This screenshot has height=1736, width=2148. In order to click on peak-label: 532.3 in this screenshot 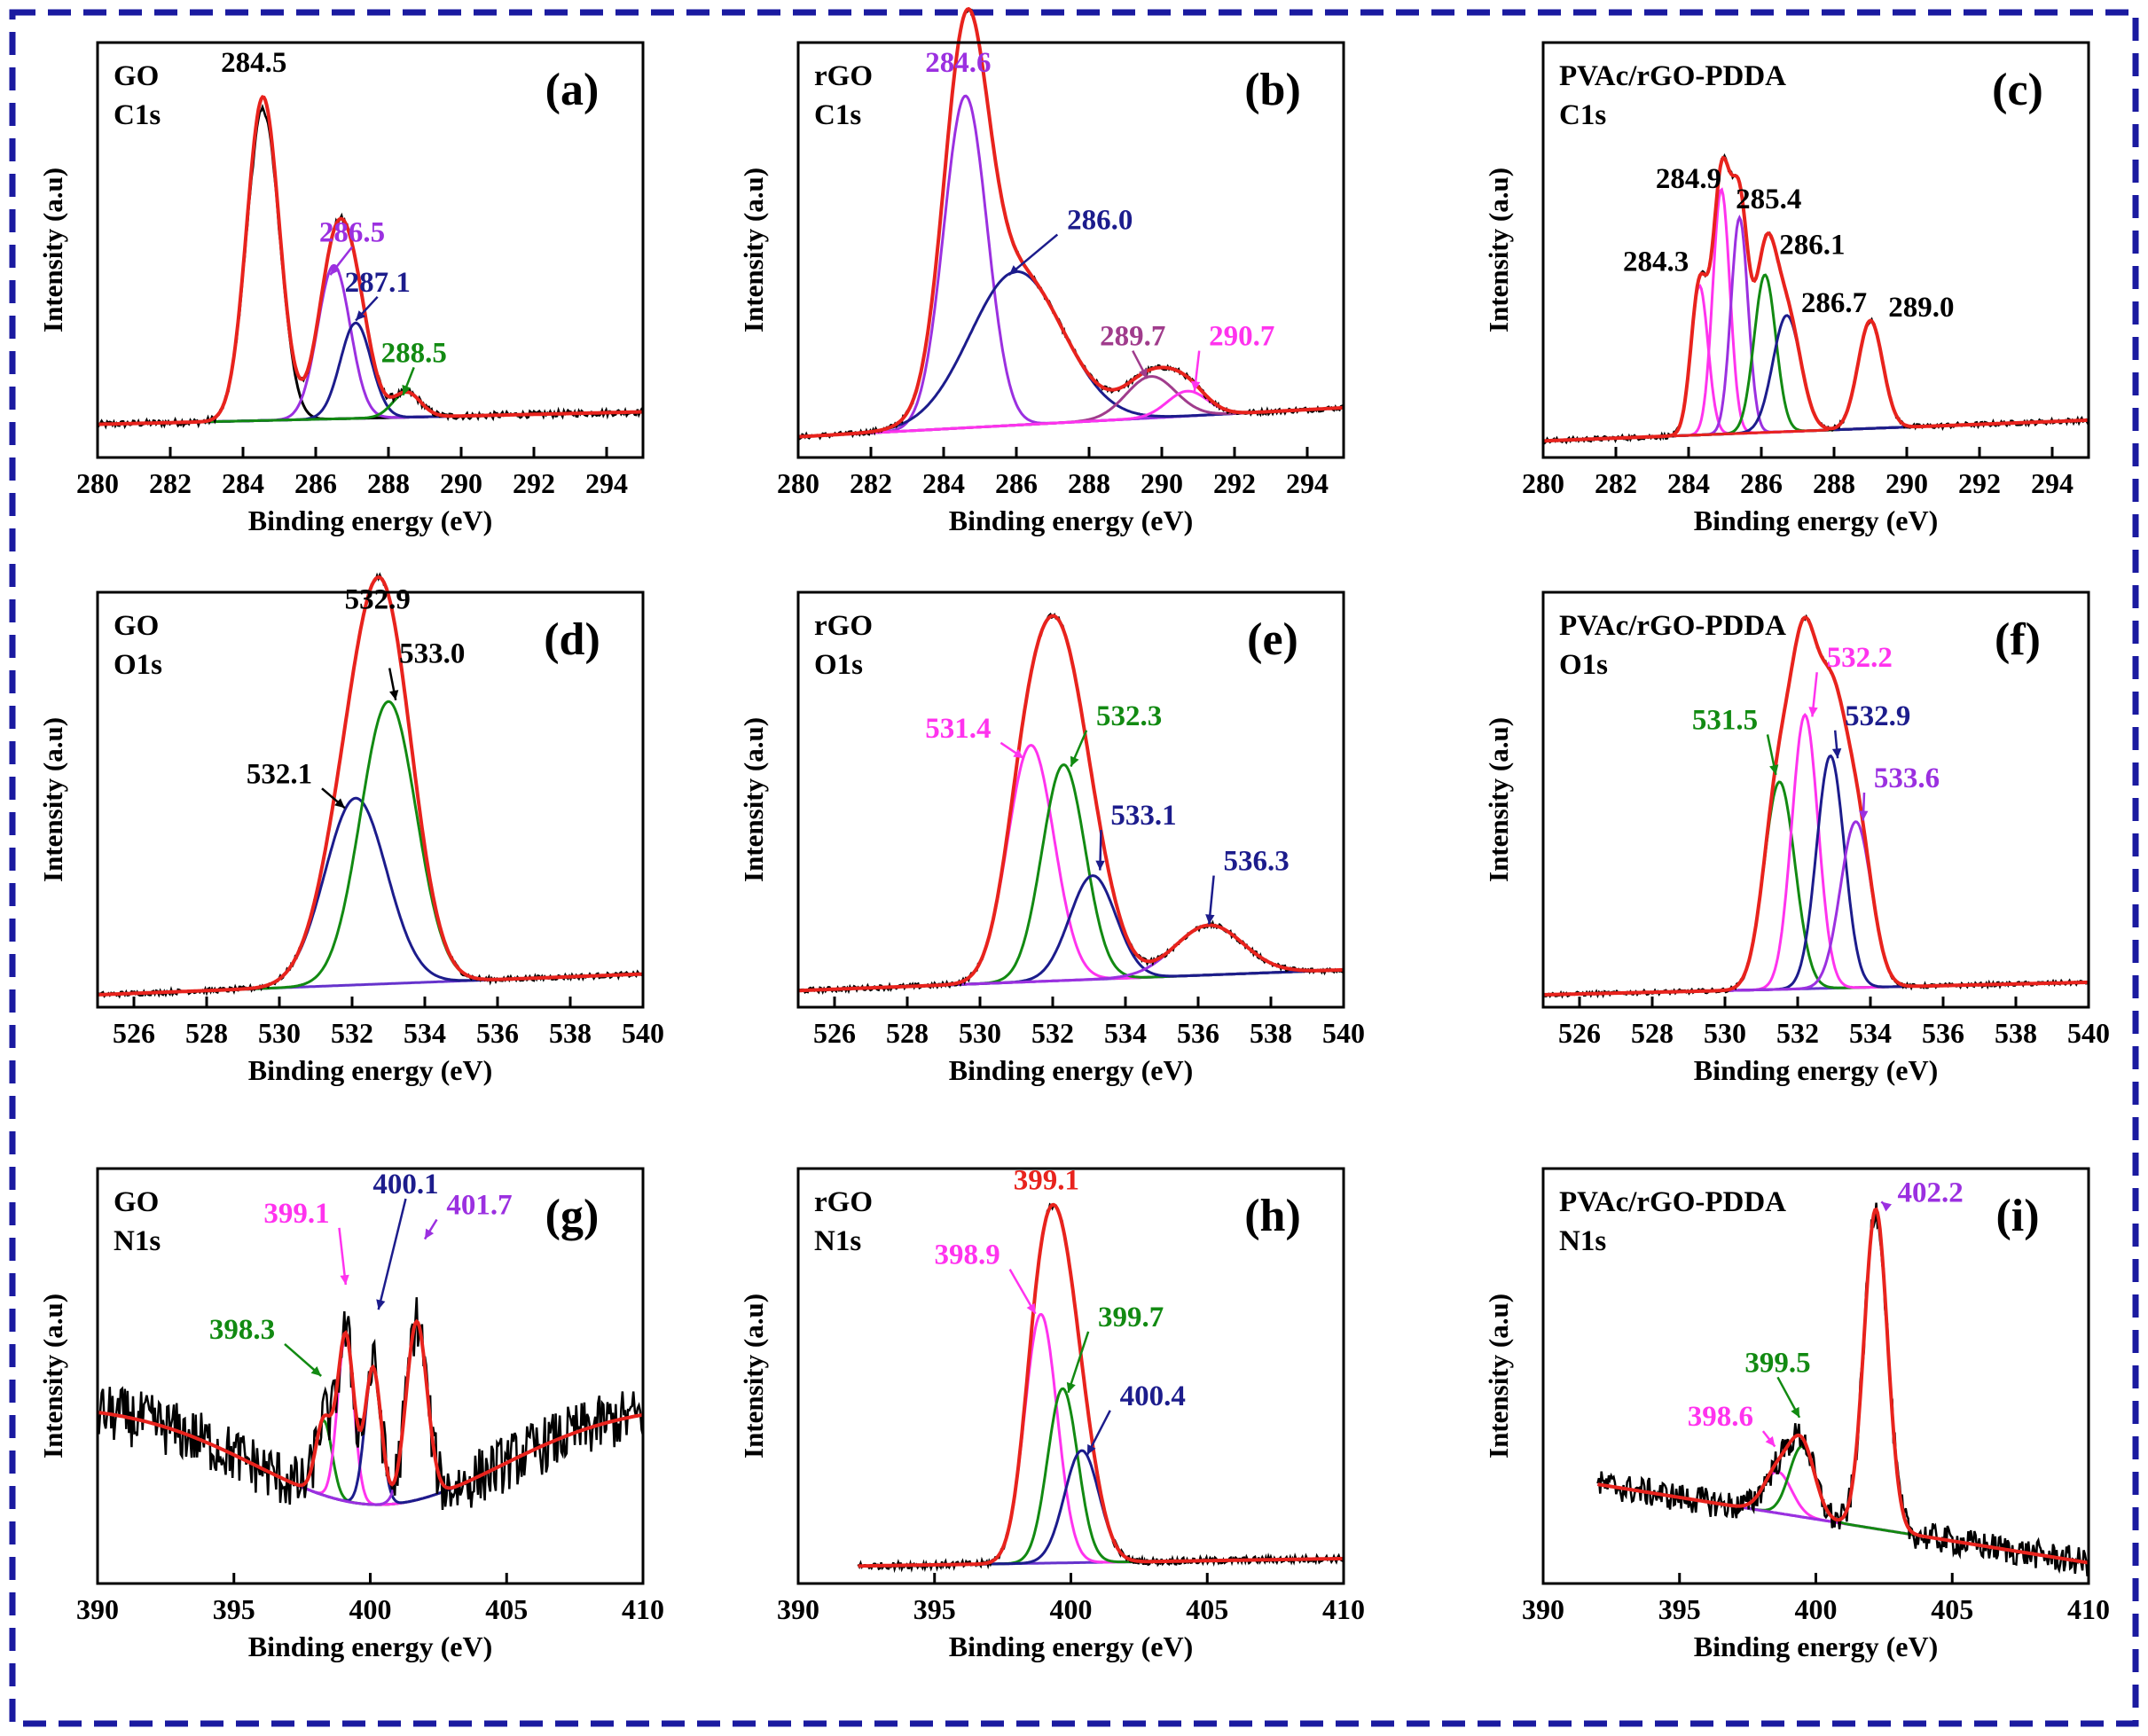, I will do `click(1129, 716)`.